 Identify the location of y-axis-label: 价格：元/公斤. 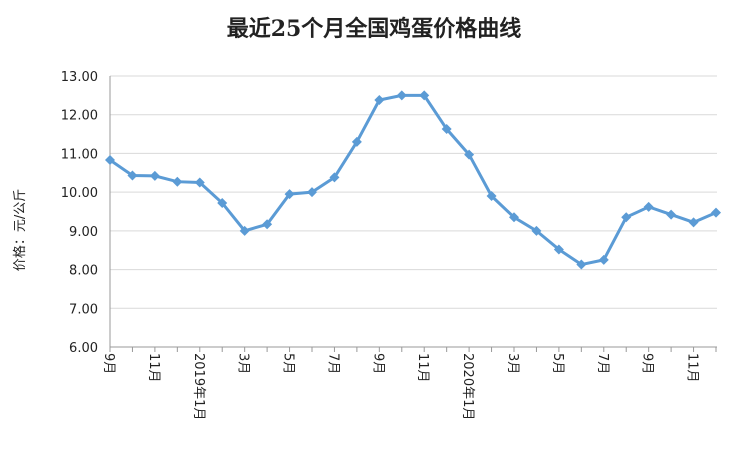
(20, 230).